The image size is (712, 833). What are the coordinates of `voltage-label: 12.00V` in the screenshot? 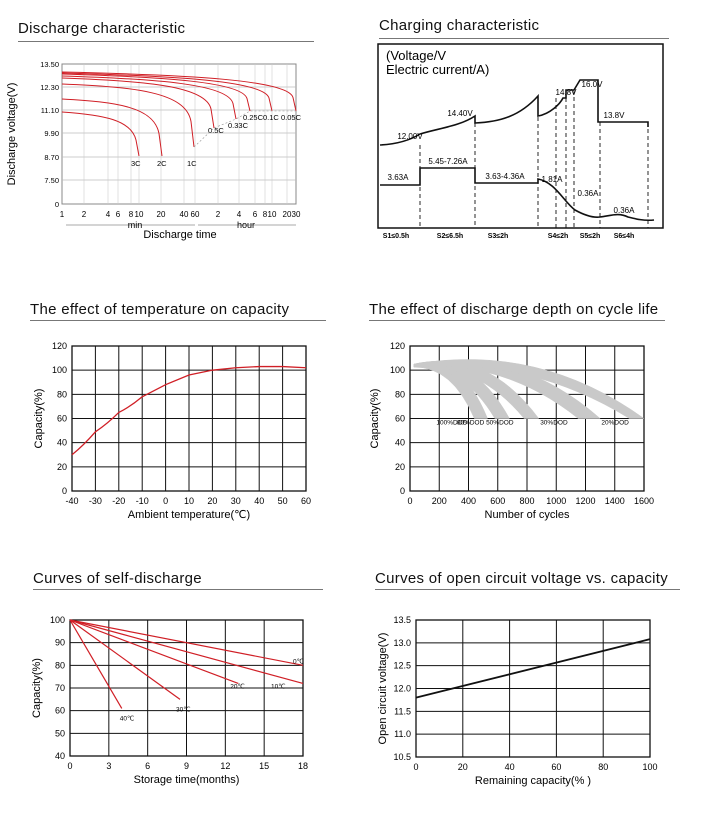 It's located at (410, 136).